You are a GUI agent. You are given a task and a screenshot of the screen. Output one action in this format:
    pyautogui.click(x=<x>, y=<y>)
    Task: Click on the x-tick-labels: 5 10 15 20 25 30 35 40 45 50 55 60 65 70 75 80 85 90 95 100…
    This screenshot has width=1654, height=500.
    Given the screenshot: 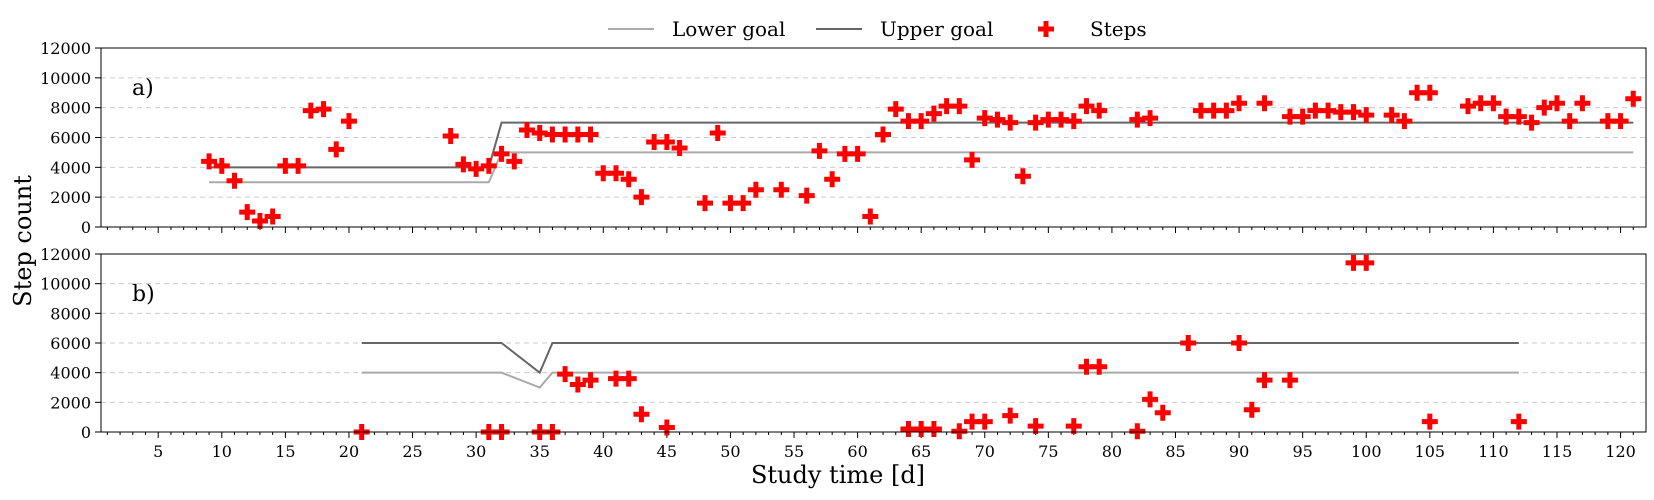 What is the action you would take?
    pyautogui.click(x=894, y=451)
    